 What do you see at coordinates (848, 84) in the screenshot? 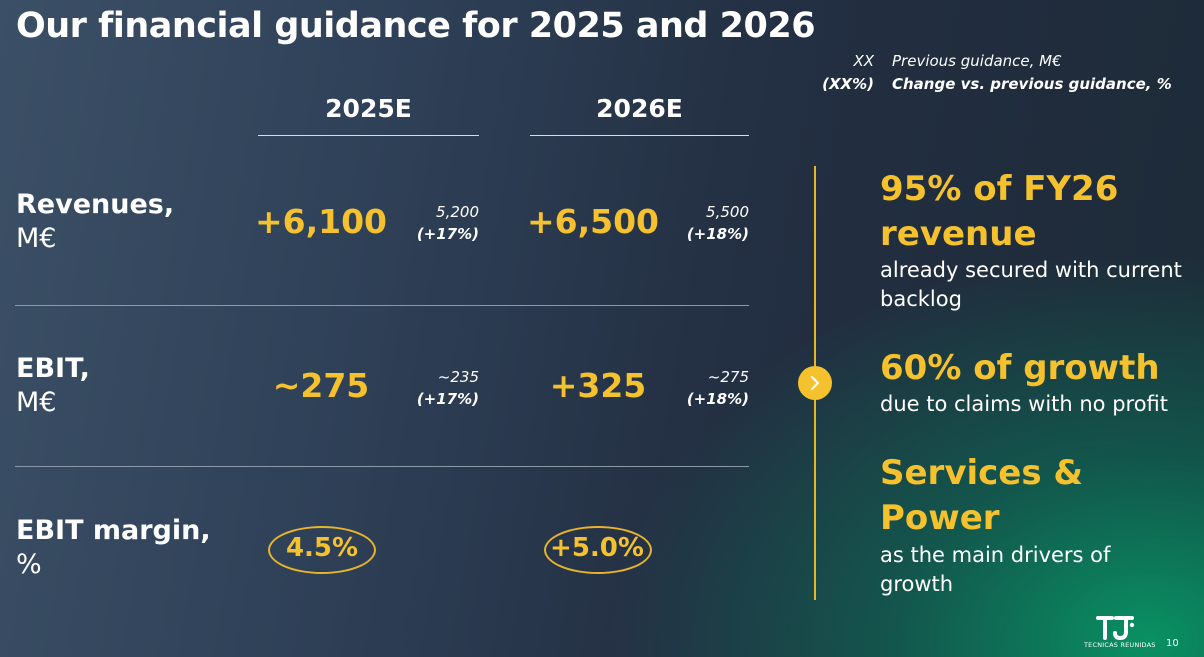
I see `legend-change-key: (XX%)` at bounding box center [848, 84].